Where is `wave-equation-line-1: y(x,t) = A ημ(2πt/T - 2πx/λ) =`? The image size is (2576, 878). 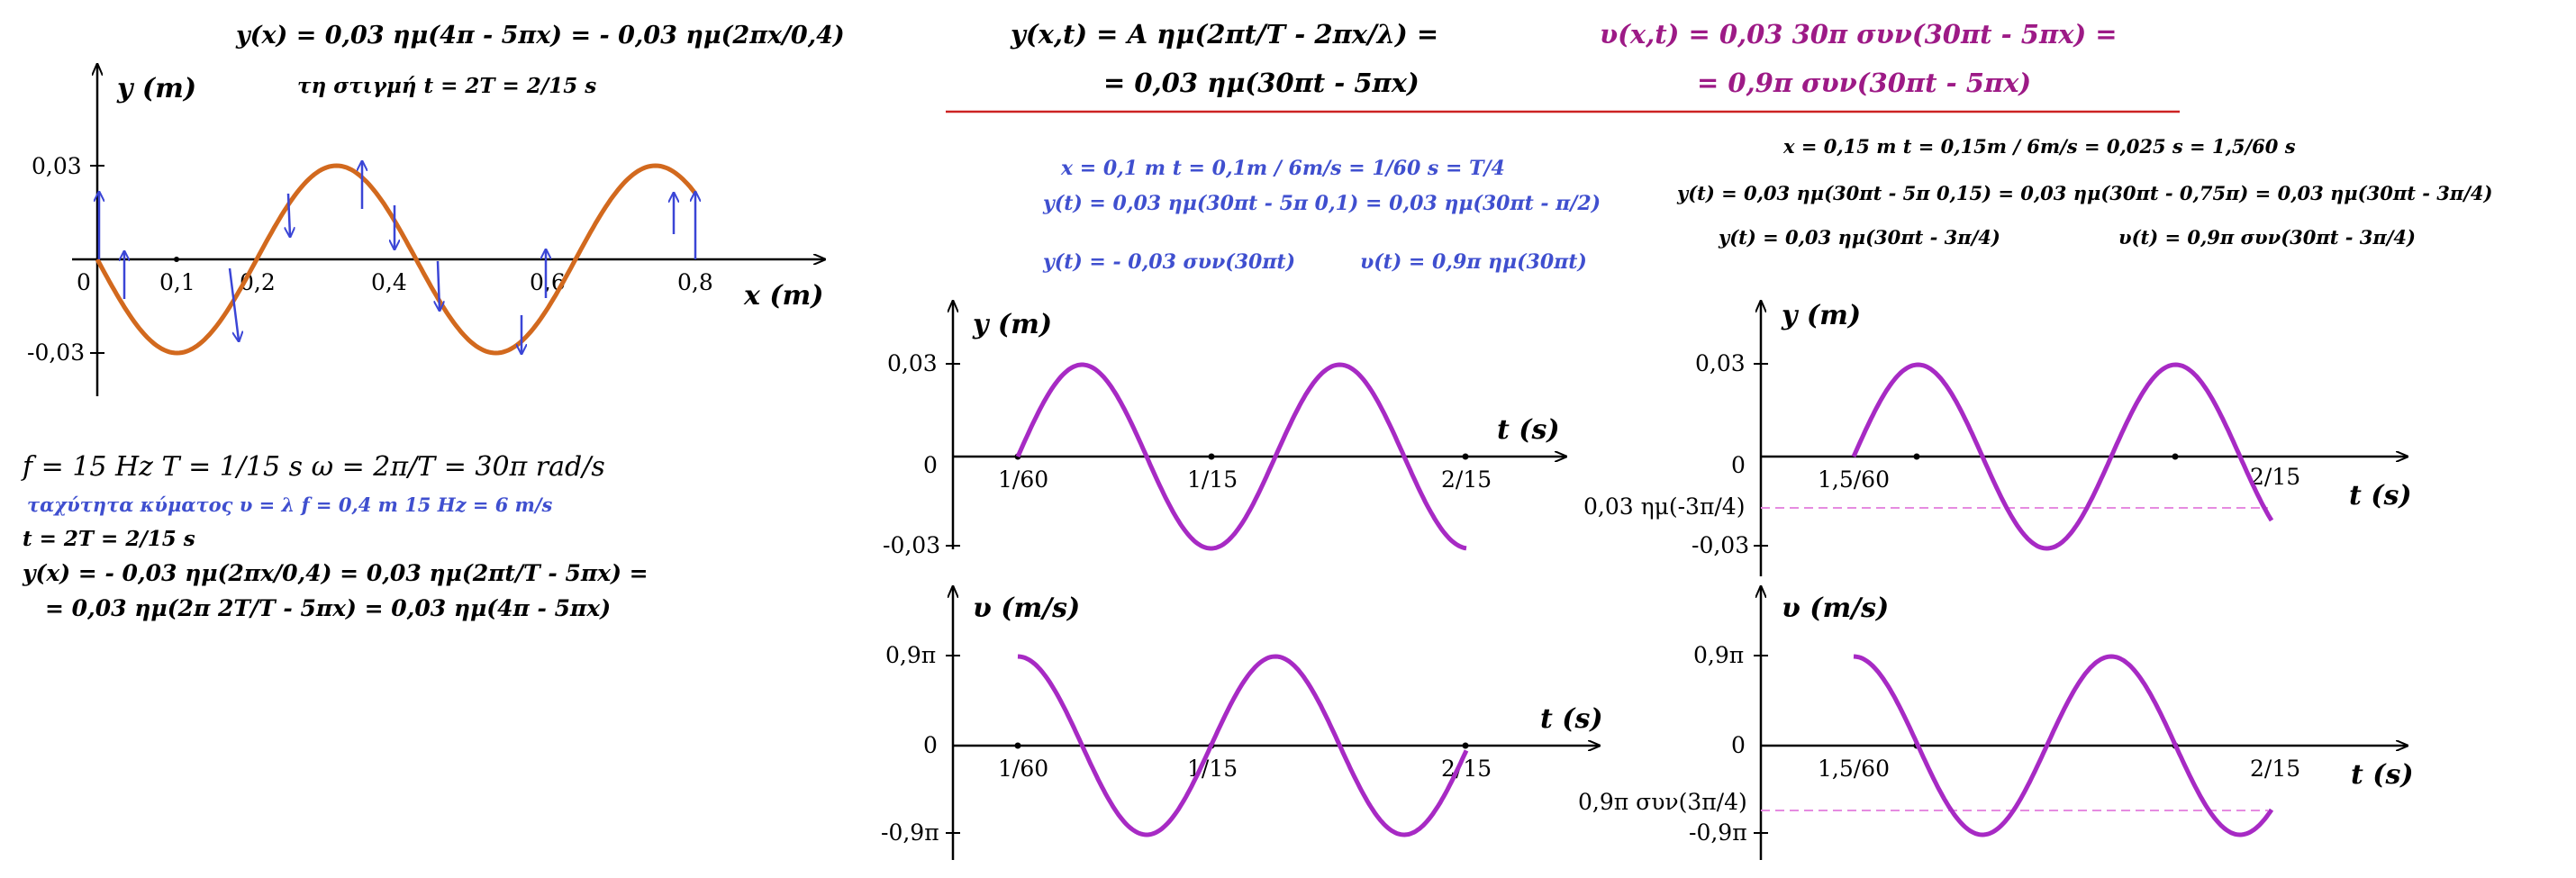
wave-equation-line-1: y(x,t) = A ημ(2πt/T - 2πx/λ) = is located at coordinates (1224, 35).